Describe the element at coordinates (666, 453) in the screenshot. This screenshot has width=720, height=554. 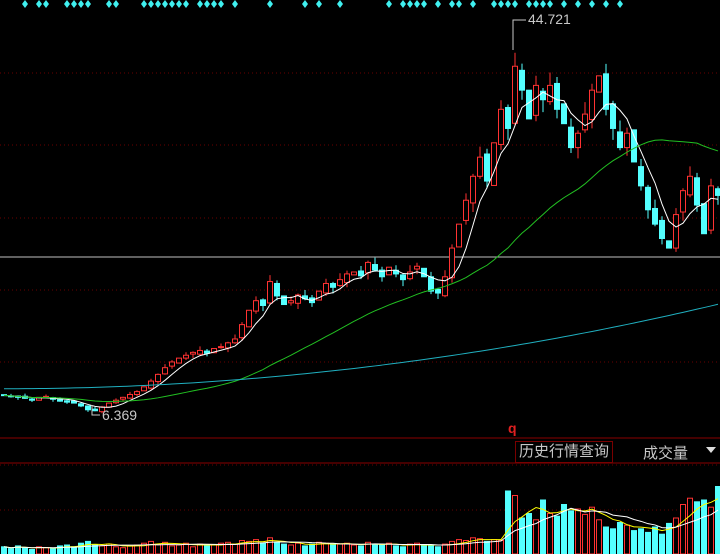
I see `volume-indicator-name: 成交量` at that location.